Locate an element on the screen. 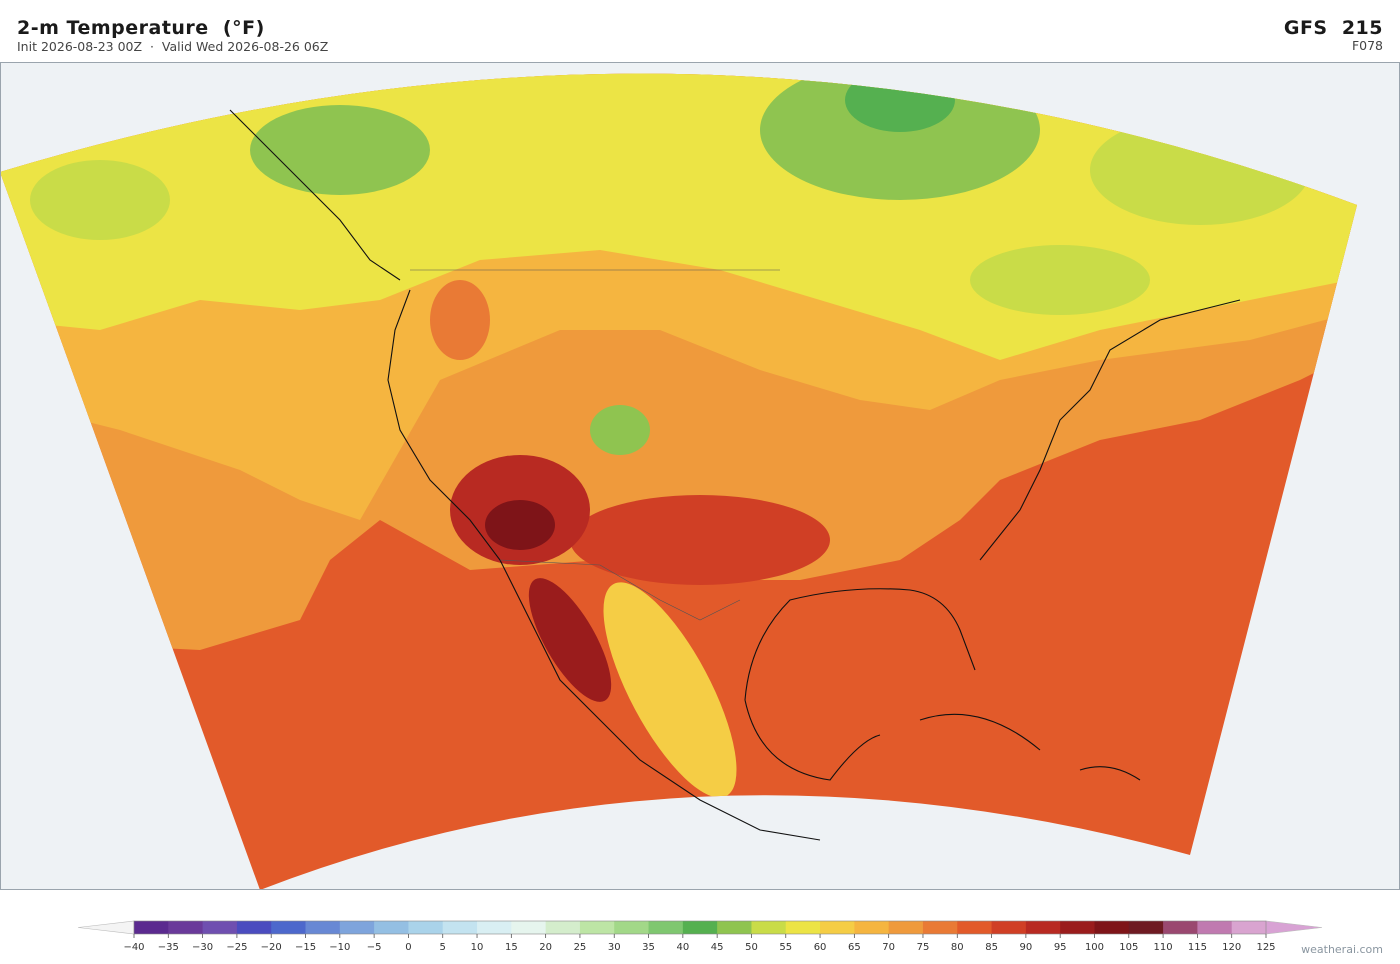  colorbar-tick-label: −10 is located at coordinates (339, 947).